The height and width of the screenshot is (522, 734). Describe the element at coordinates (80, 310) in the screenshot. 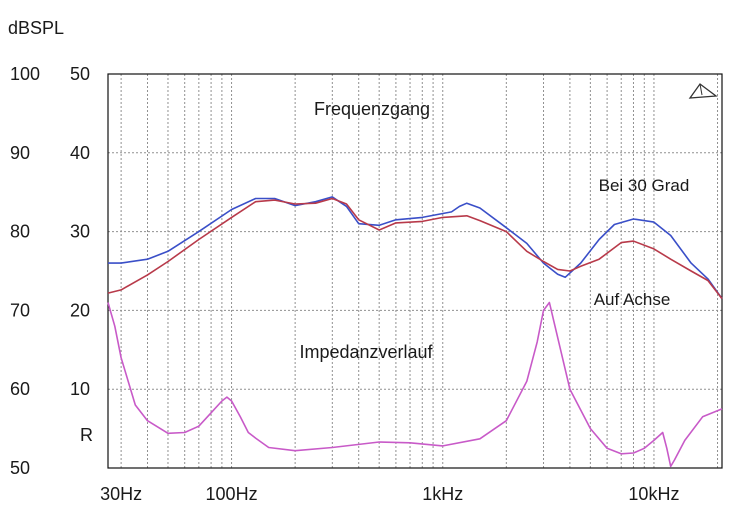

I see `y-tick-impedance-label: 20` at that location.